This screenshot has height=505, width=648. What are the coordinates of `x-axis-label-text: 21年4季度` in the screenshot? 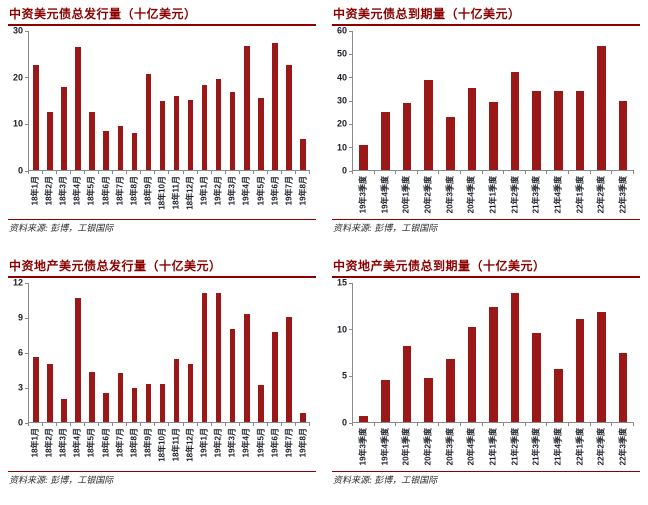 It's located at (558, 447).